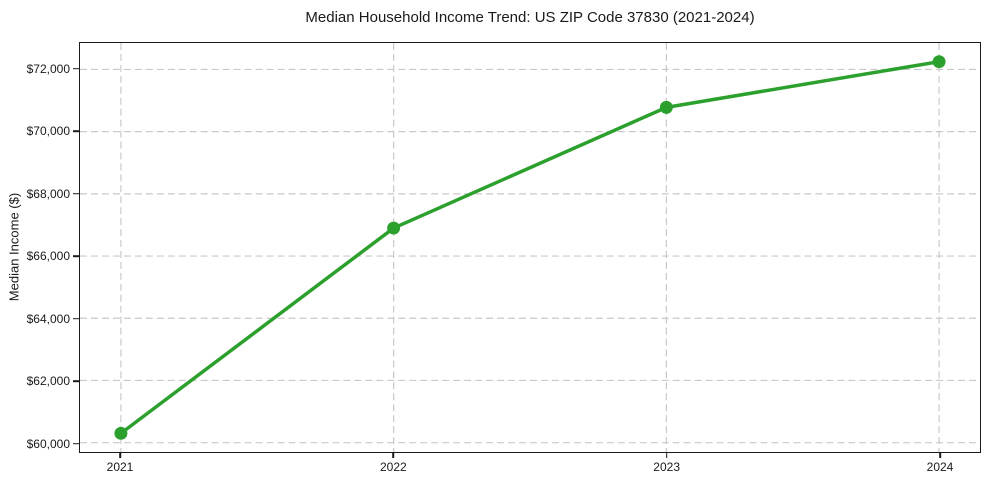 Image resolution: width=989 pixels, height=490 pixels. I want to click on data-point-2023, so click(666, 107).